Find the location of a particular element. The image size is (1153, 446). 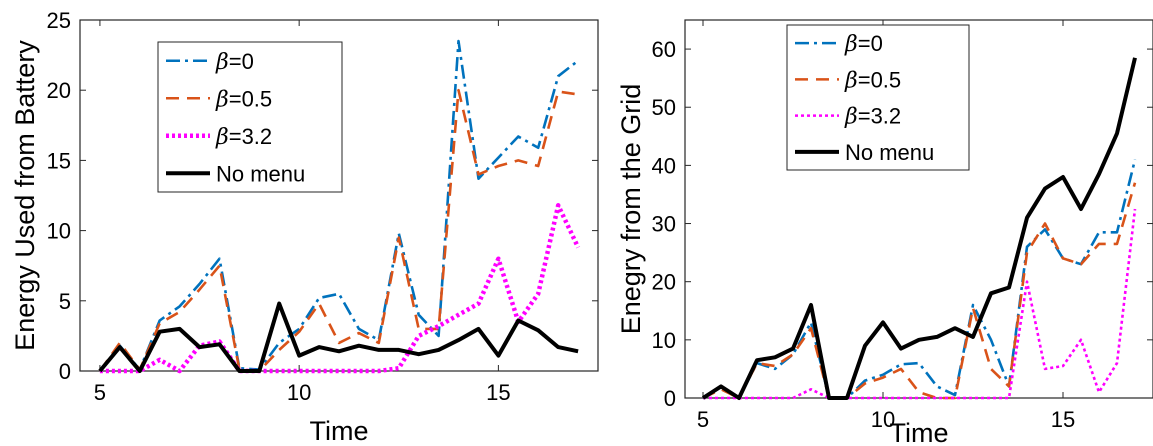

chart1-x-tick-label: 10 is located at coordinates (299, 392).